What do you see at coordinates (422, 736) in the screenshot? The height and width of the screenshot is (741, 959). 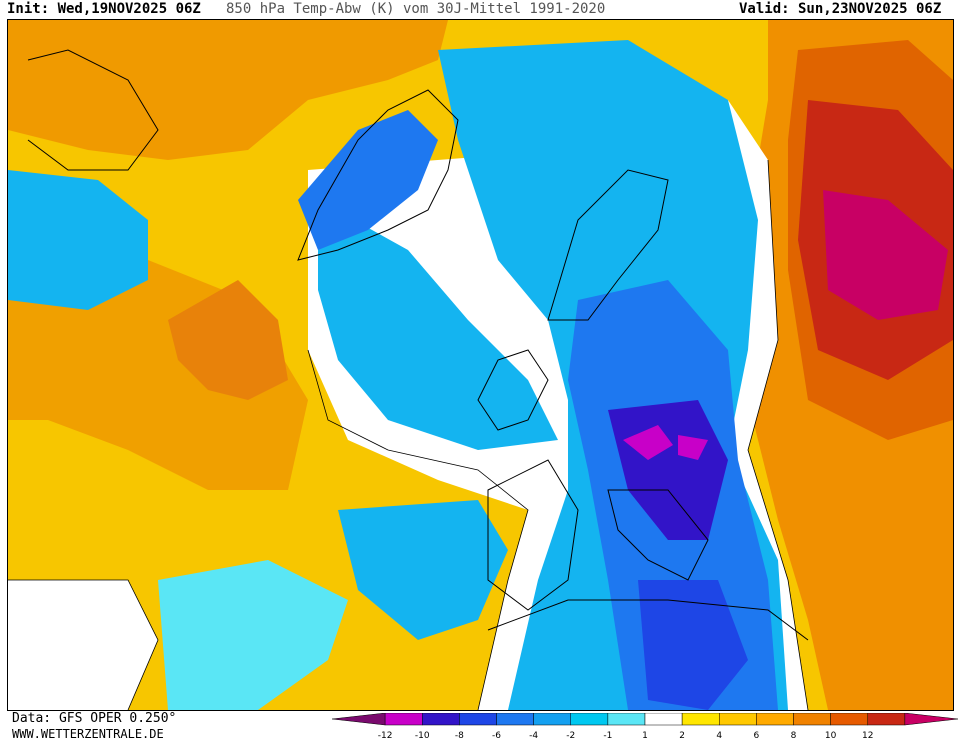 I see `colorbar-label: -10` at bounding box center [422, 736].